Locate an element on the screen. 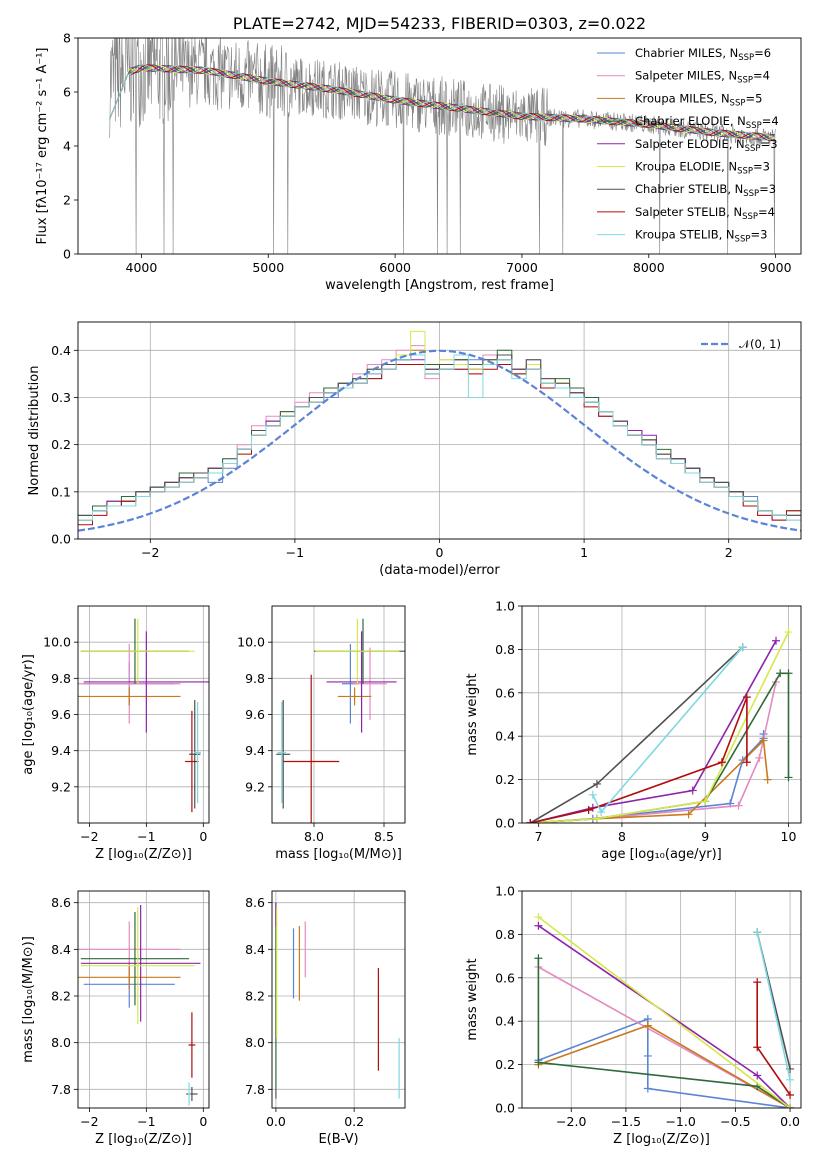  y-tick-label: 0.1 is located at coordinates (61, 491).